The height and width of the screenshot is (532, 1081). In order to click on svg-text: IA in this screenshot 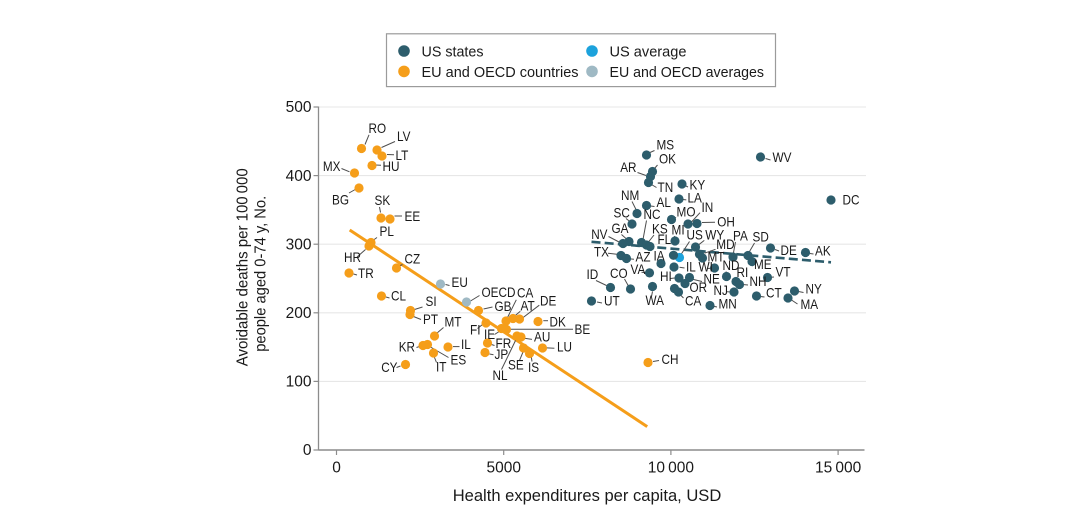, I will do `click(660, 256)`.